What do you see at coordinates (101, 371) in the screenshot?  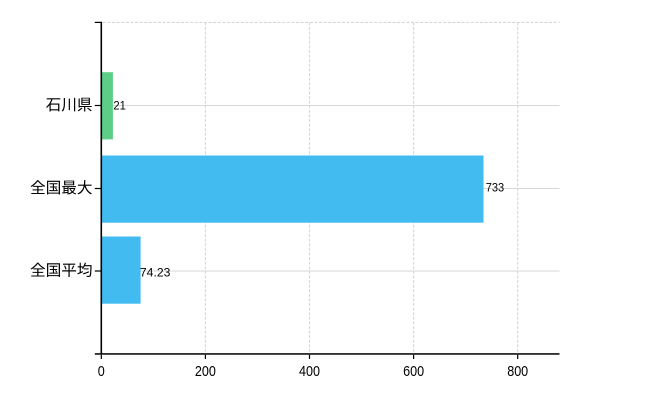 I see `svg-text: 0` at bounding box center [101, 371].